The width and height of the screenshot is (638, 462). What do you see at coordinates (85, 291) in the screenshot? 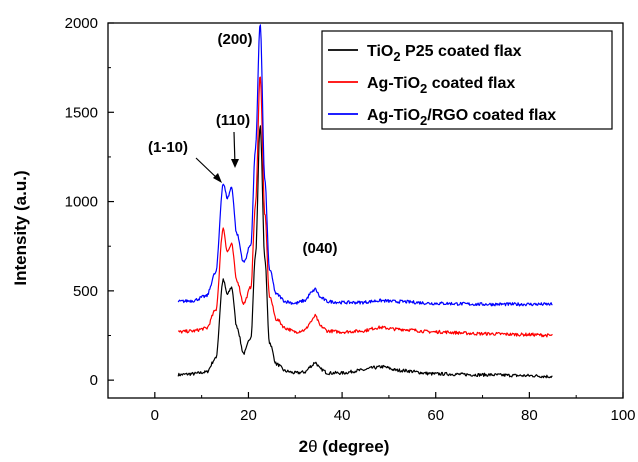
I see `y-tick-label: 500` at bounding box center [85, 291].